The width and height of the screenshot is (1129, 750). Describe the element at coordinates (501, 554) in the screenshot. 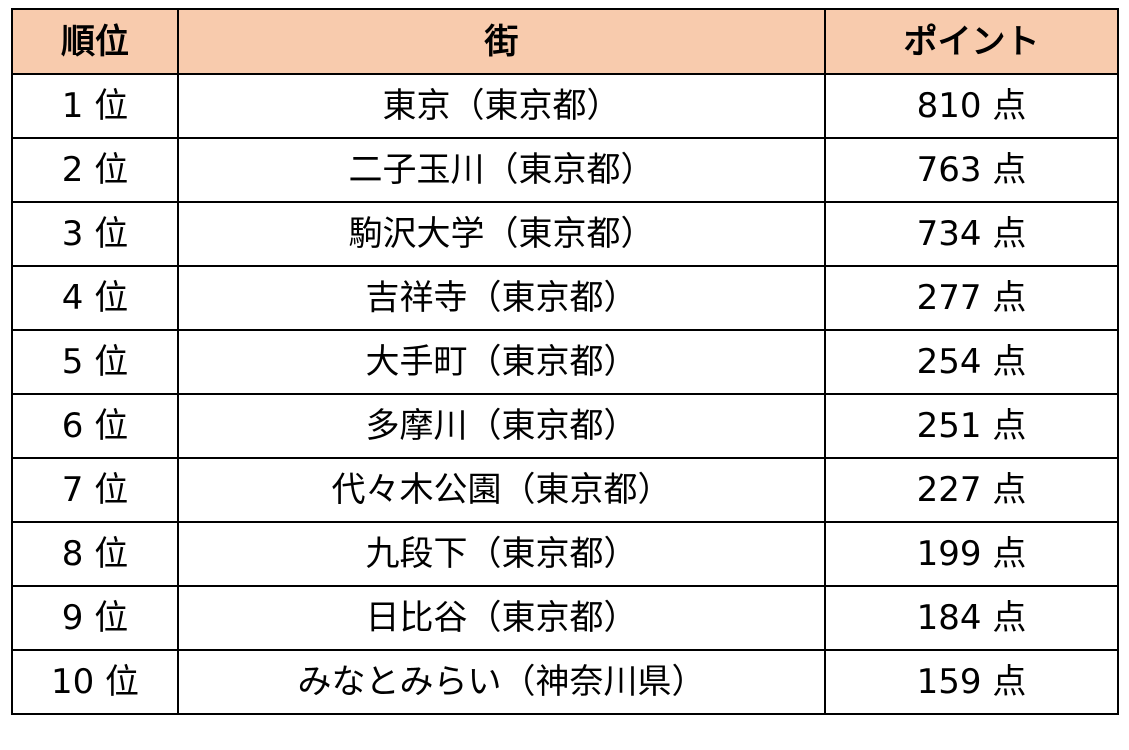

I see `town-cell: 九段下（東京都）` at that location.